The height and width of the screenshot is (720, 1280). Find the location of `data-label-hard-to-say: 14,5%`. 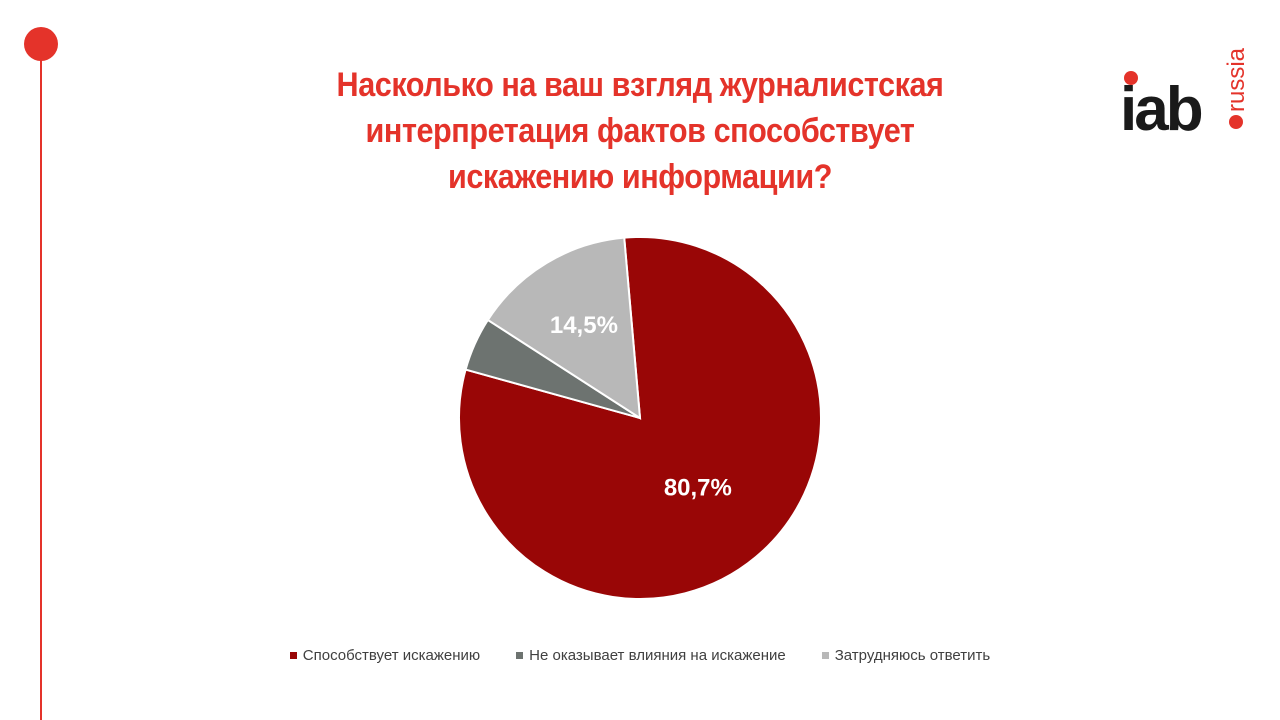

data-label-hard-to-say: 14,5% is located at coordinates (584, 325).